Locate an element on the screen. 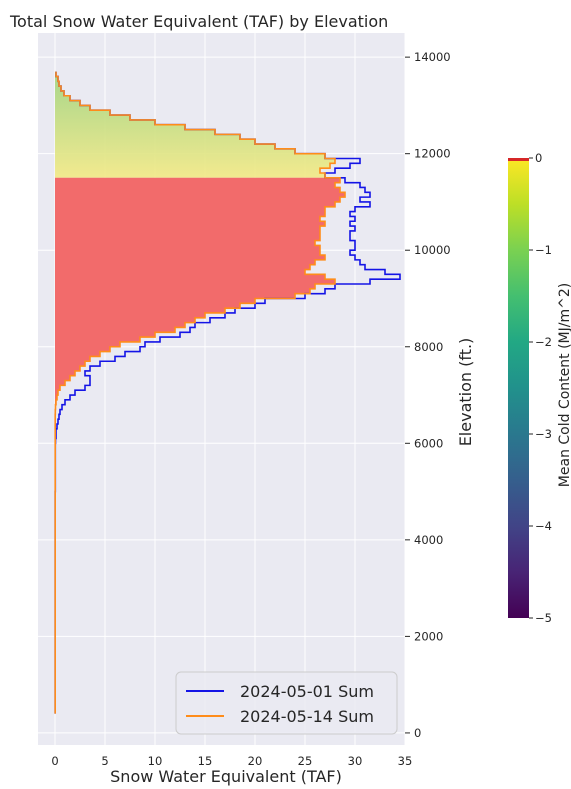  colorbar-tick-label: −3 is located at coordinates (543, 434).